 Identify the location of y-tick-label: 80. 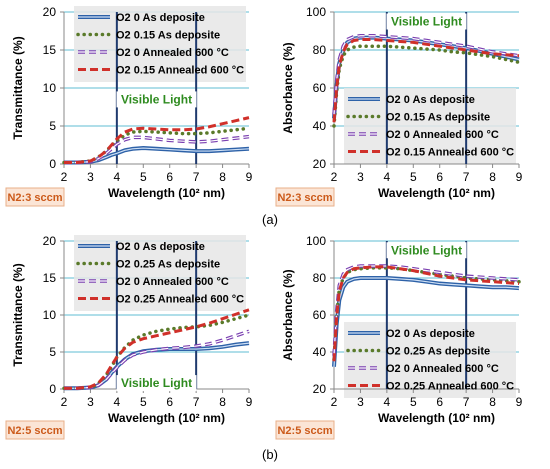
(320, 278).